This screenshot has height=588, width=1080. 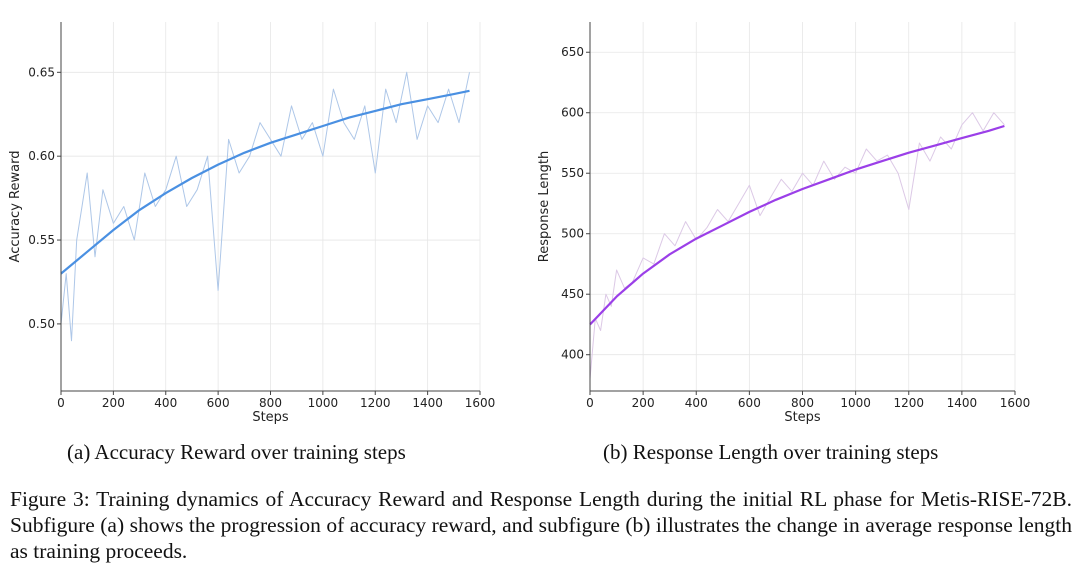 I want to click on y-tick-label: 0.55, so click(x=41, y=240).